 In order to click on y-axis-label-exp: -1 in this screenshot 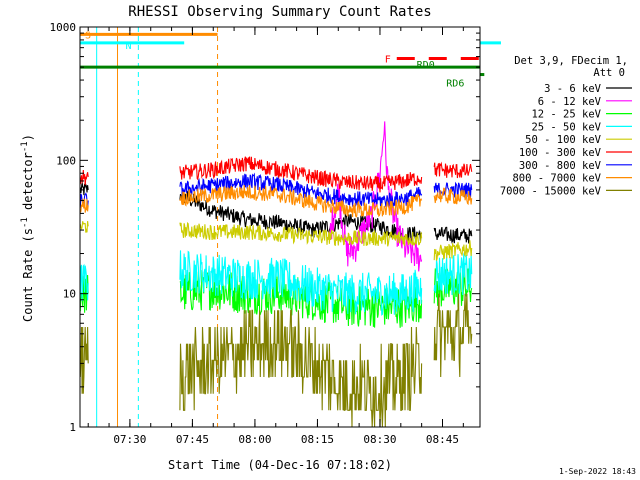, I will do `click(25, 222)`.